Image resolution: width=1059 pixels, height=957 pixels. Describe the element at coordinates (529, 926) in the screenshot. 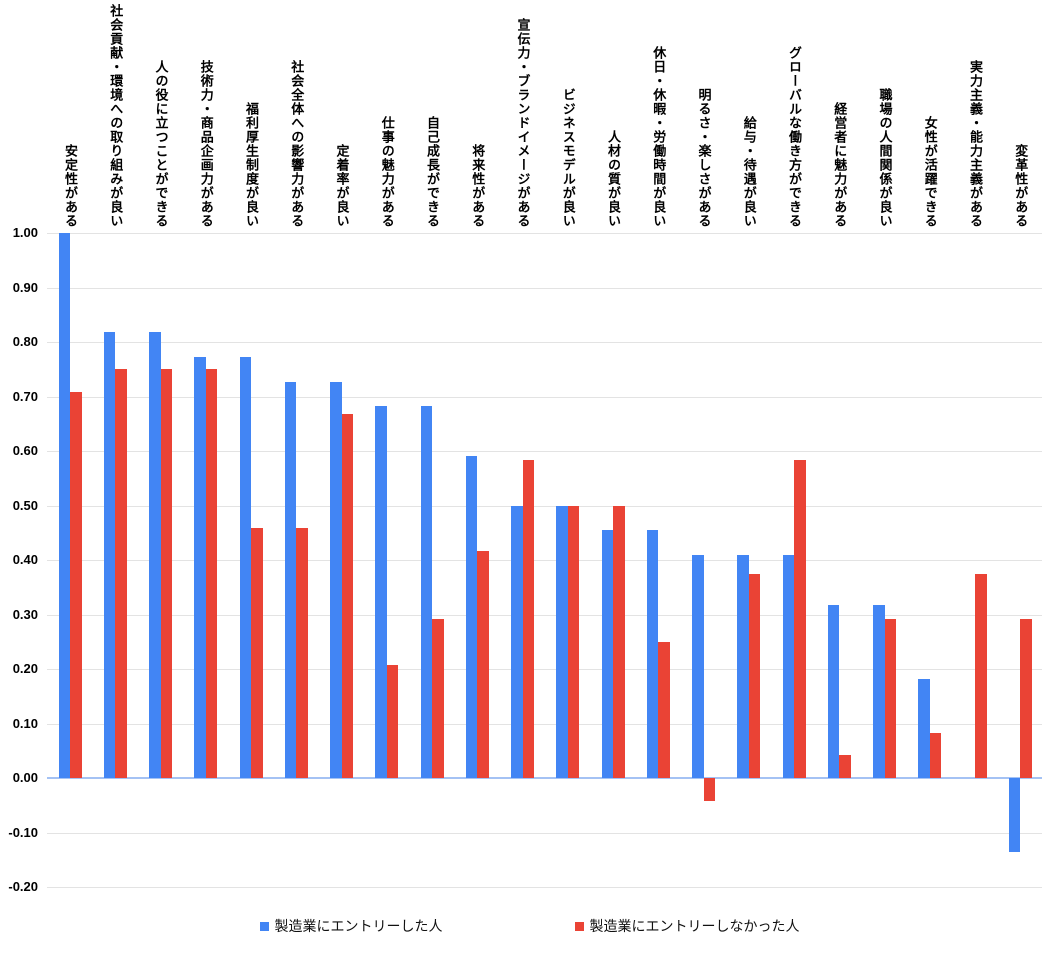

I see `legend: 製造業にエントリーした人 製造業にエントリーしなかった人` at that location.